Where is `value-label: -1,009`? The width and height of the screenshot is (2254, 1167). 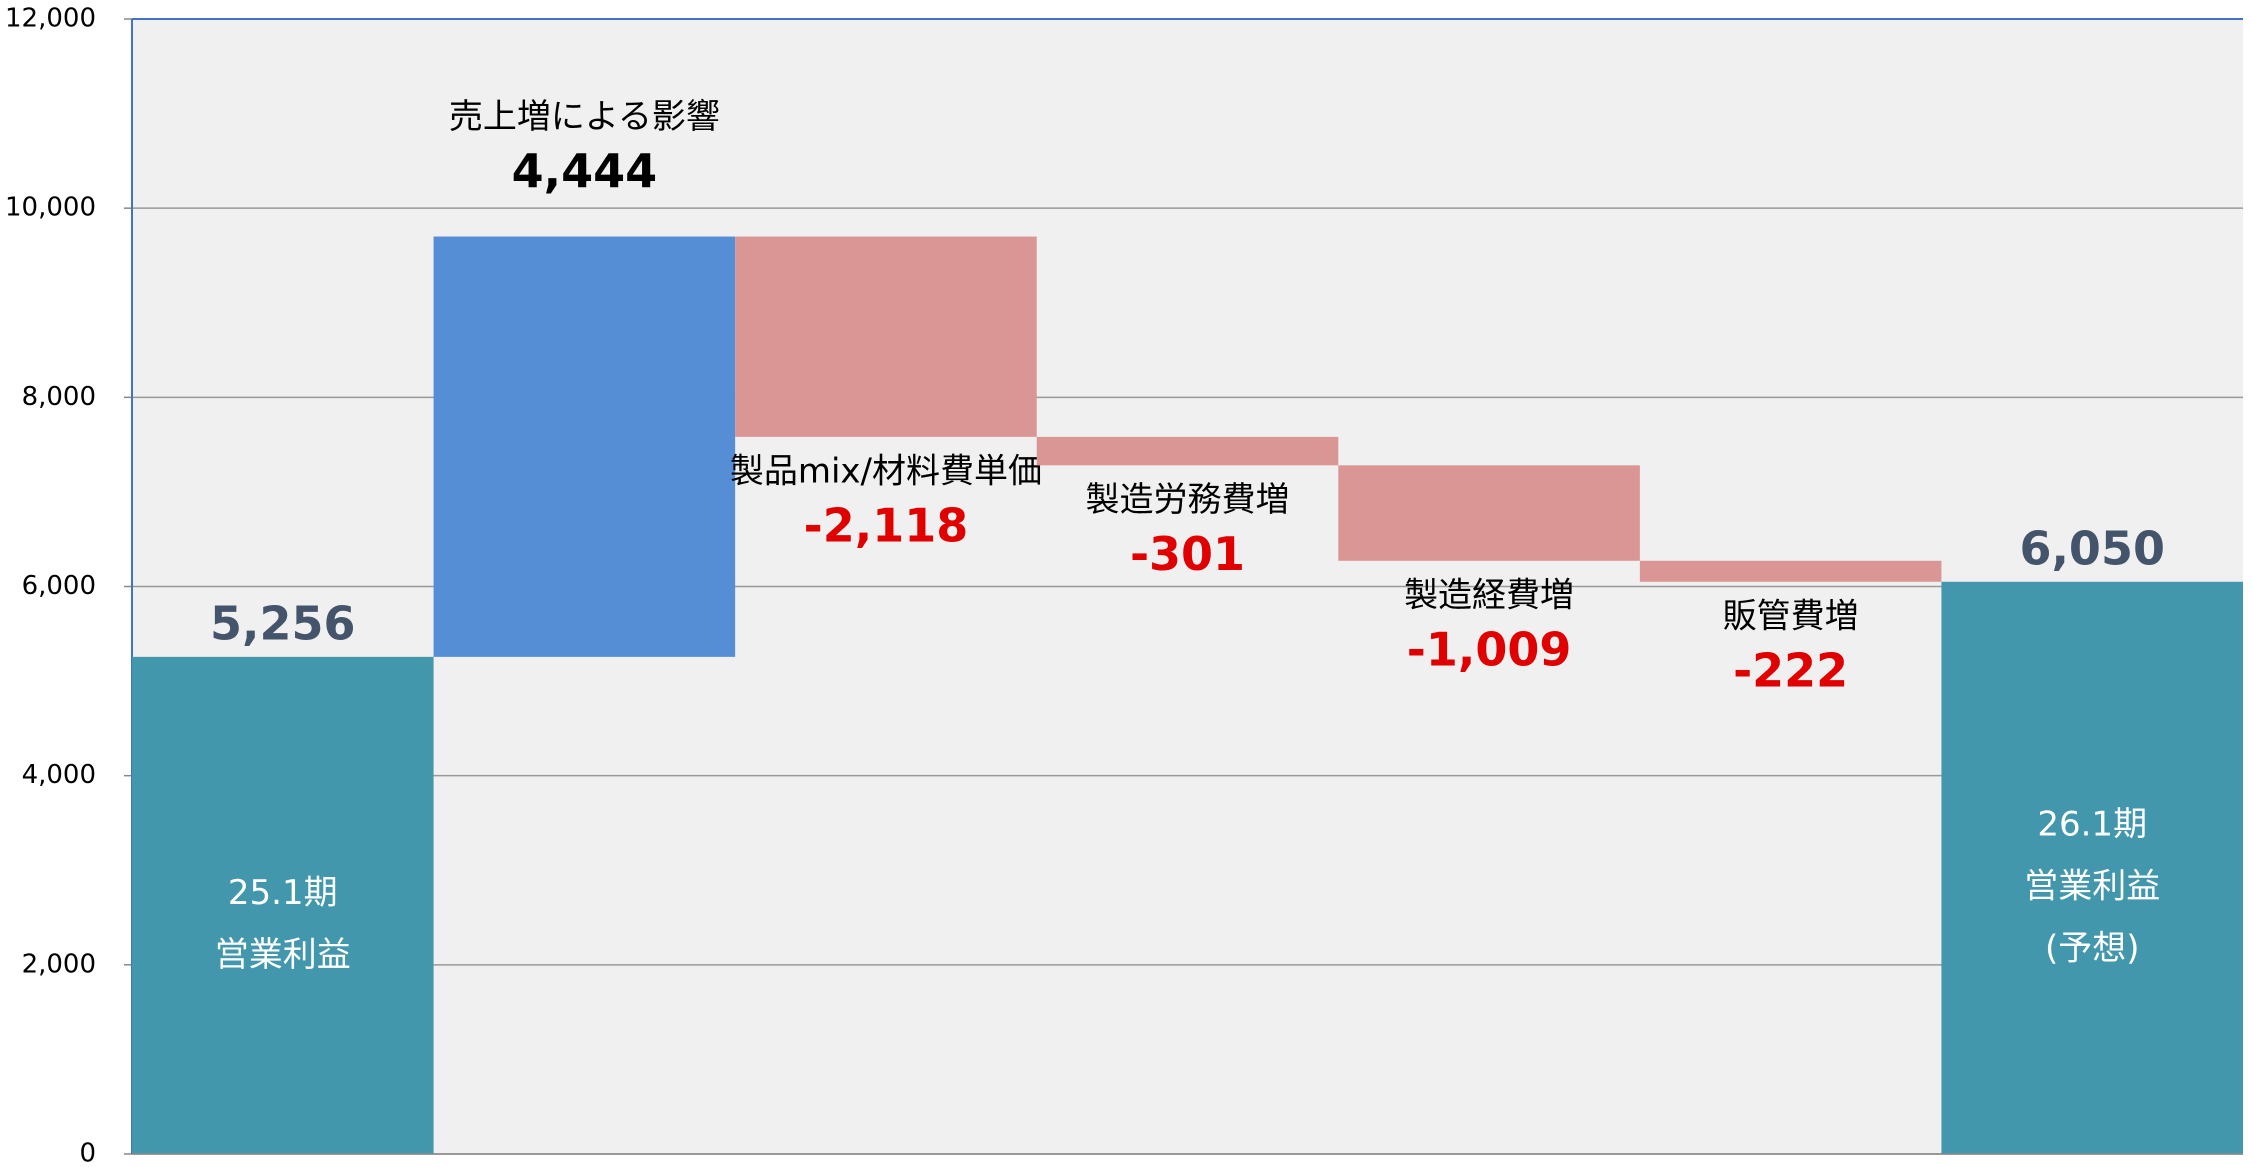
value-label: -1,009 is located at coordinates (1489, 649).